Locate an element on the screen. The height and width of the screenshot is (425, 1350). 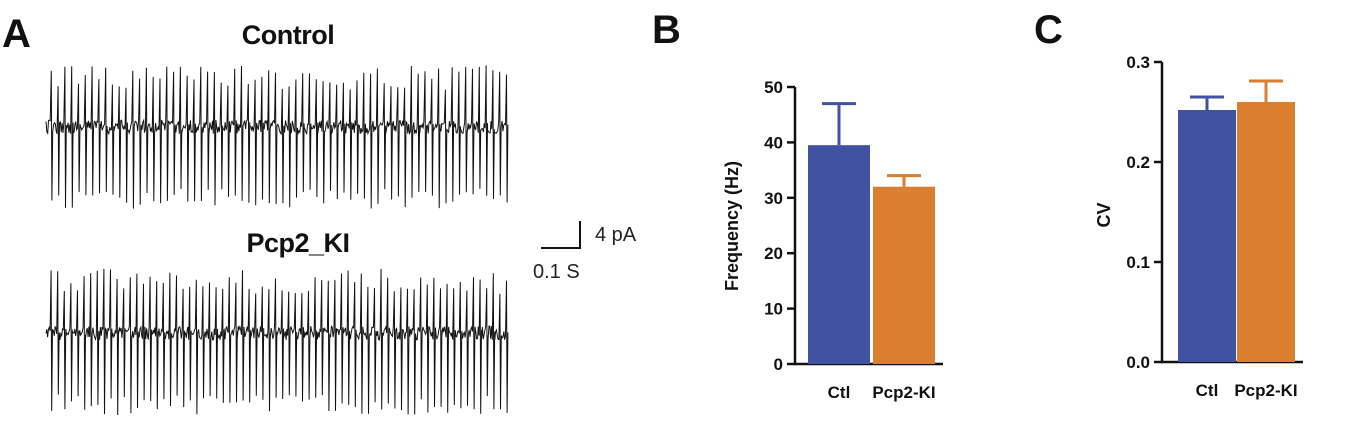
scale-bar-time-label: 0.1 S is located at coordinates (556, 272).